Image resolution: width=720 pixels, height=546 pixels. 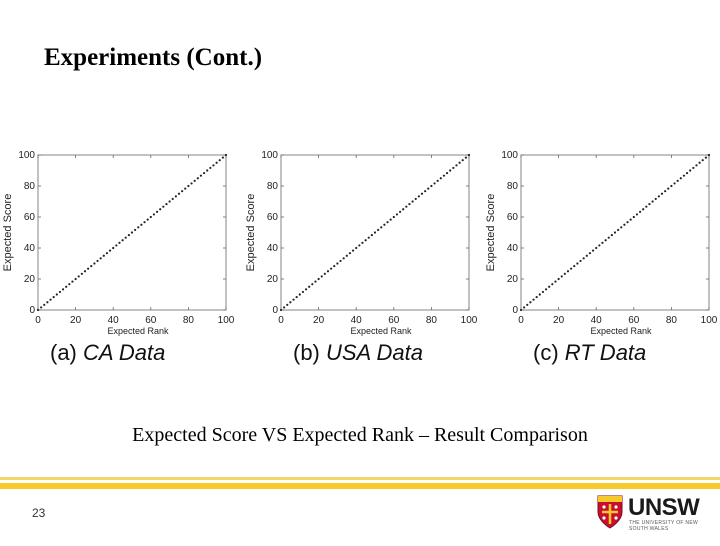 I want to click on y-tick-label: 80, so click(x=273, y=186).